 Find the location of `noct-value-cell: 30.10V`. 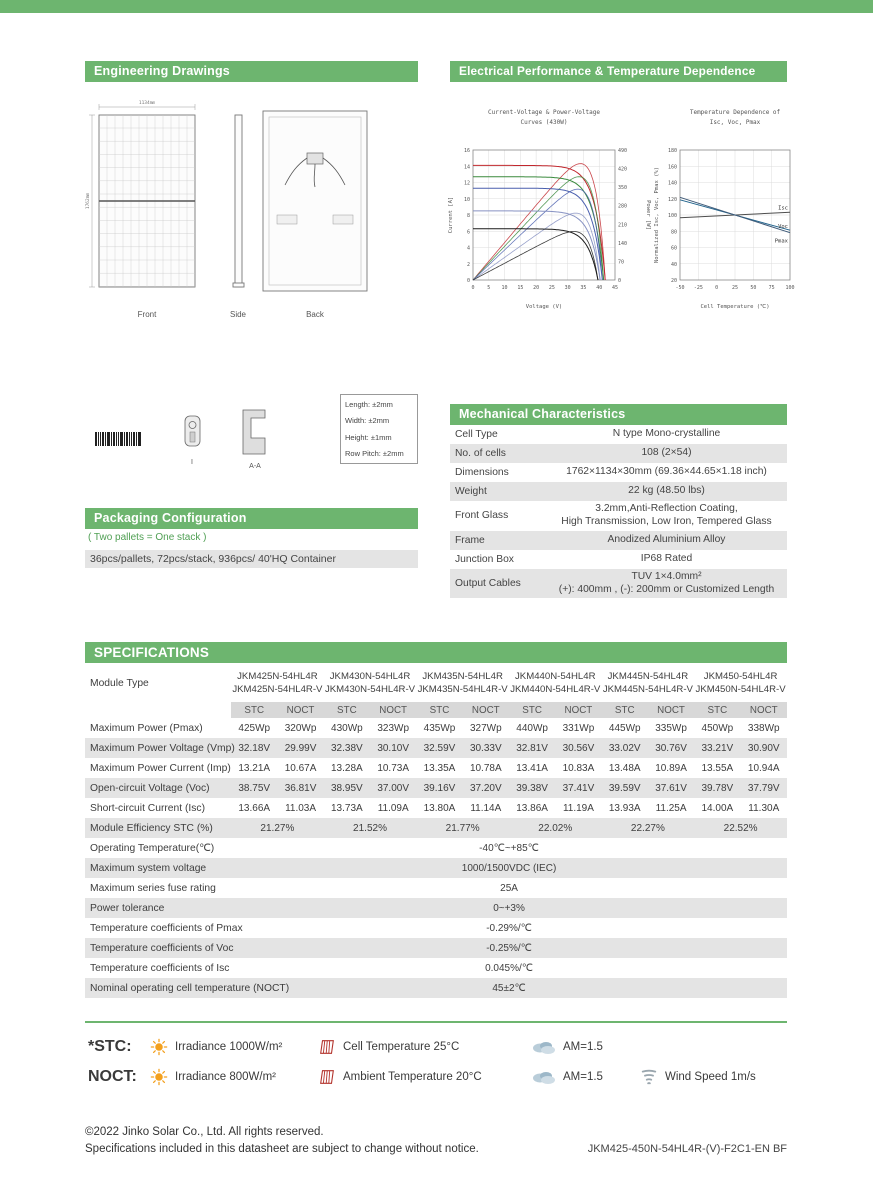

noct-value-cell: 30.10V is located at coordinates (393, 748).